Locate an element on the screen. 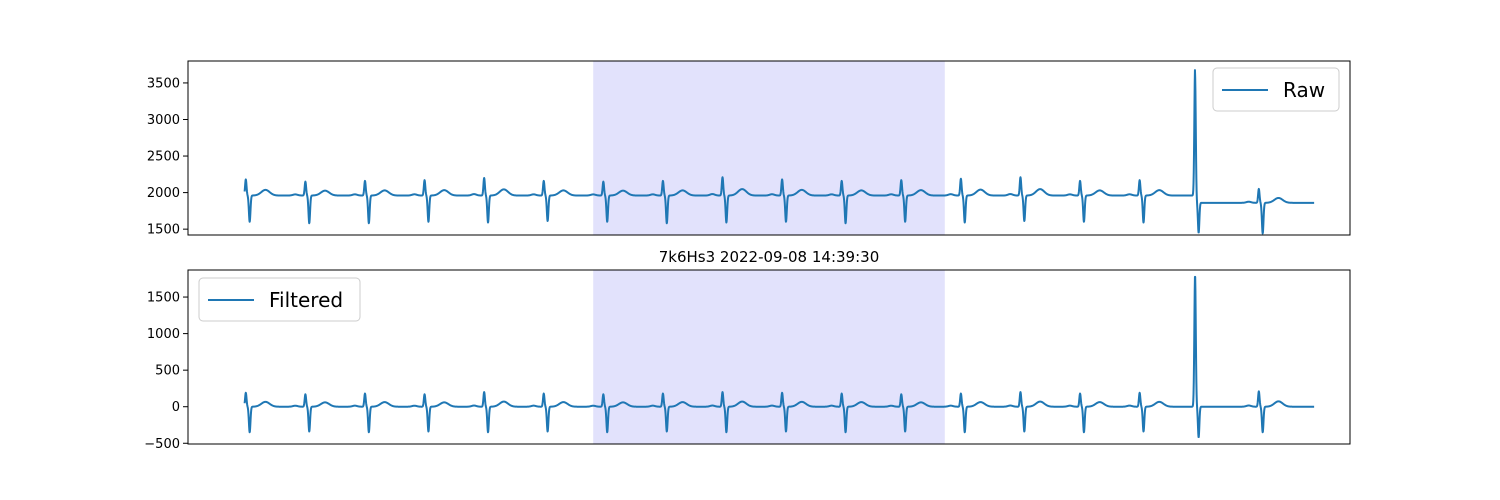 The width and height of the screenshot is (1500, 500). raw-y-tick-label: 3500 is located at coordinates (163, 83).